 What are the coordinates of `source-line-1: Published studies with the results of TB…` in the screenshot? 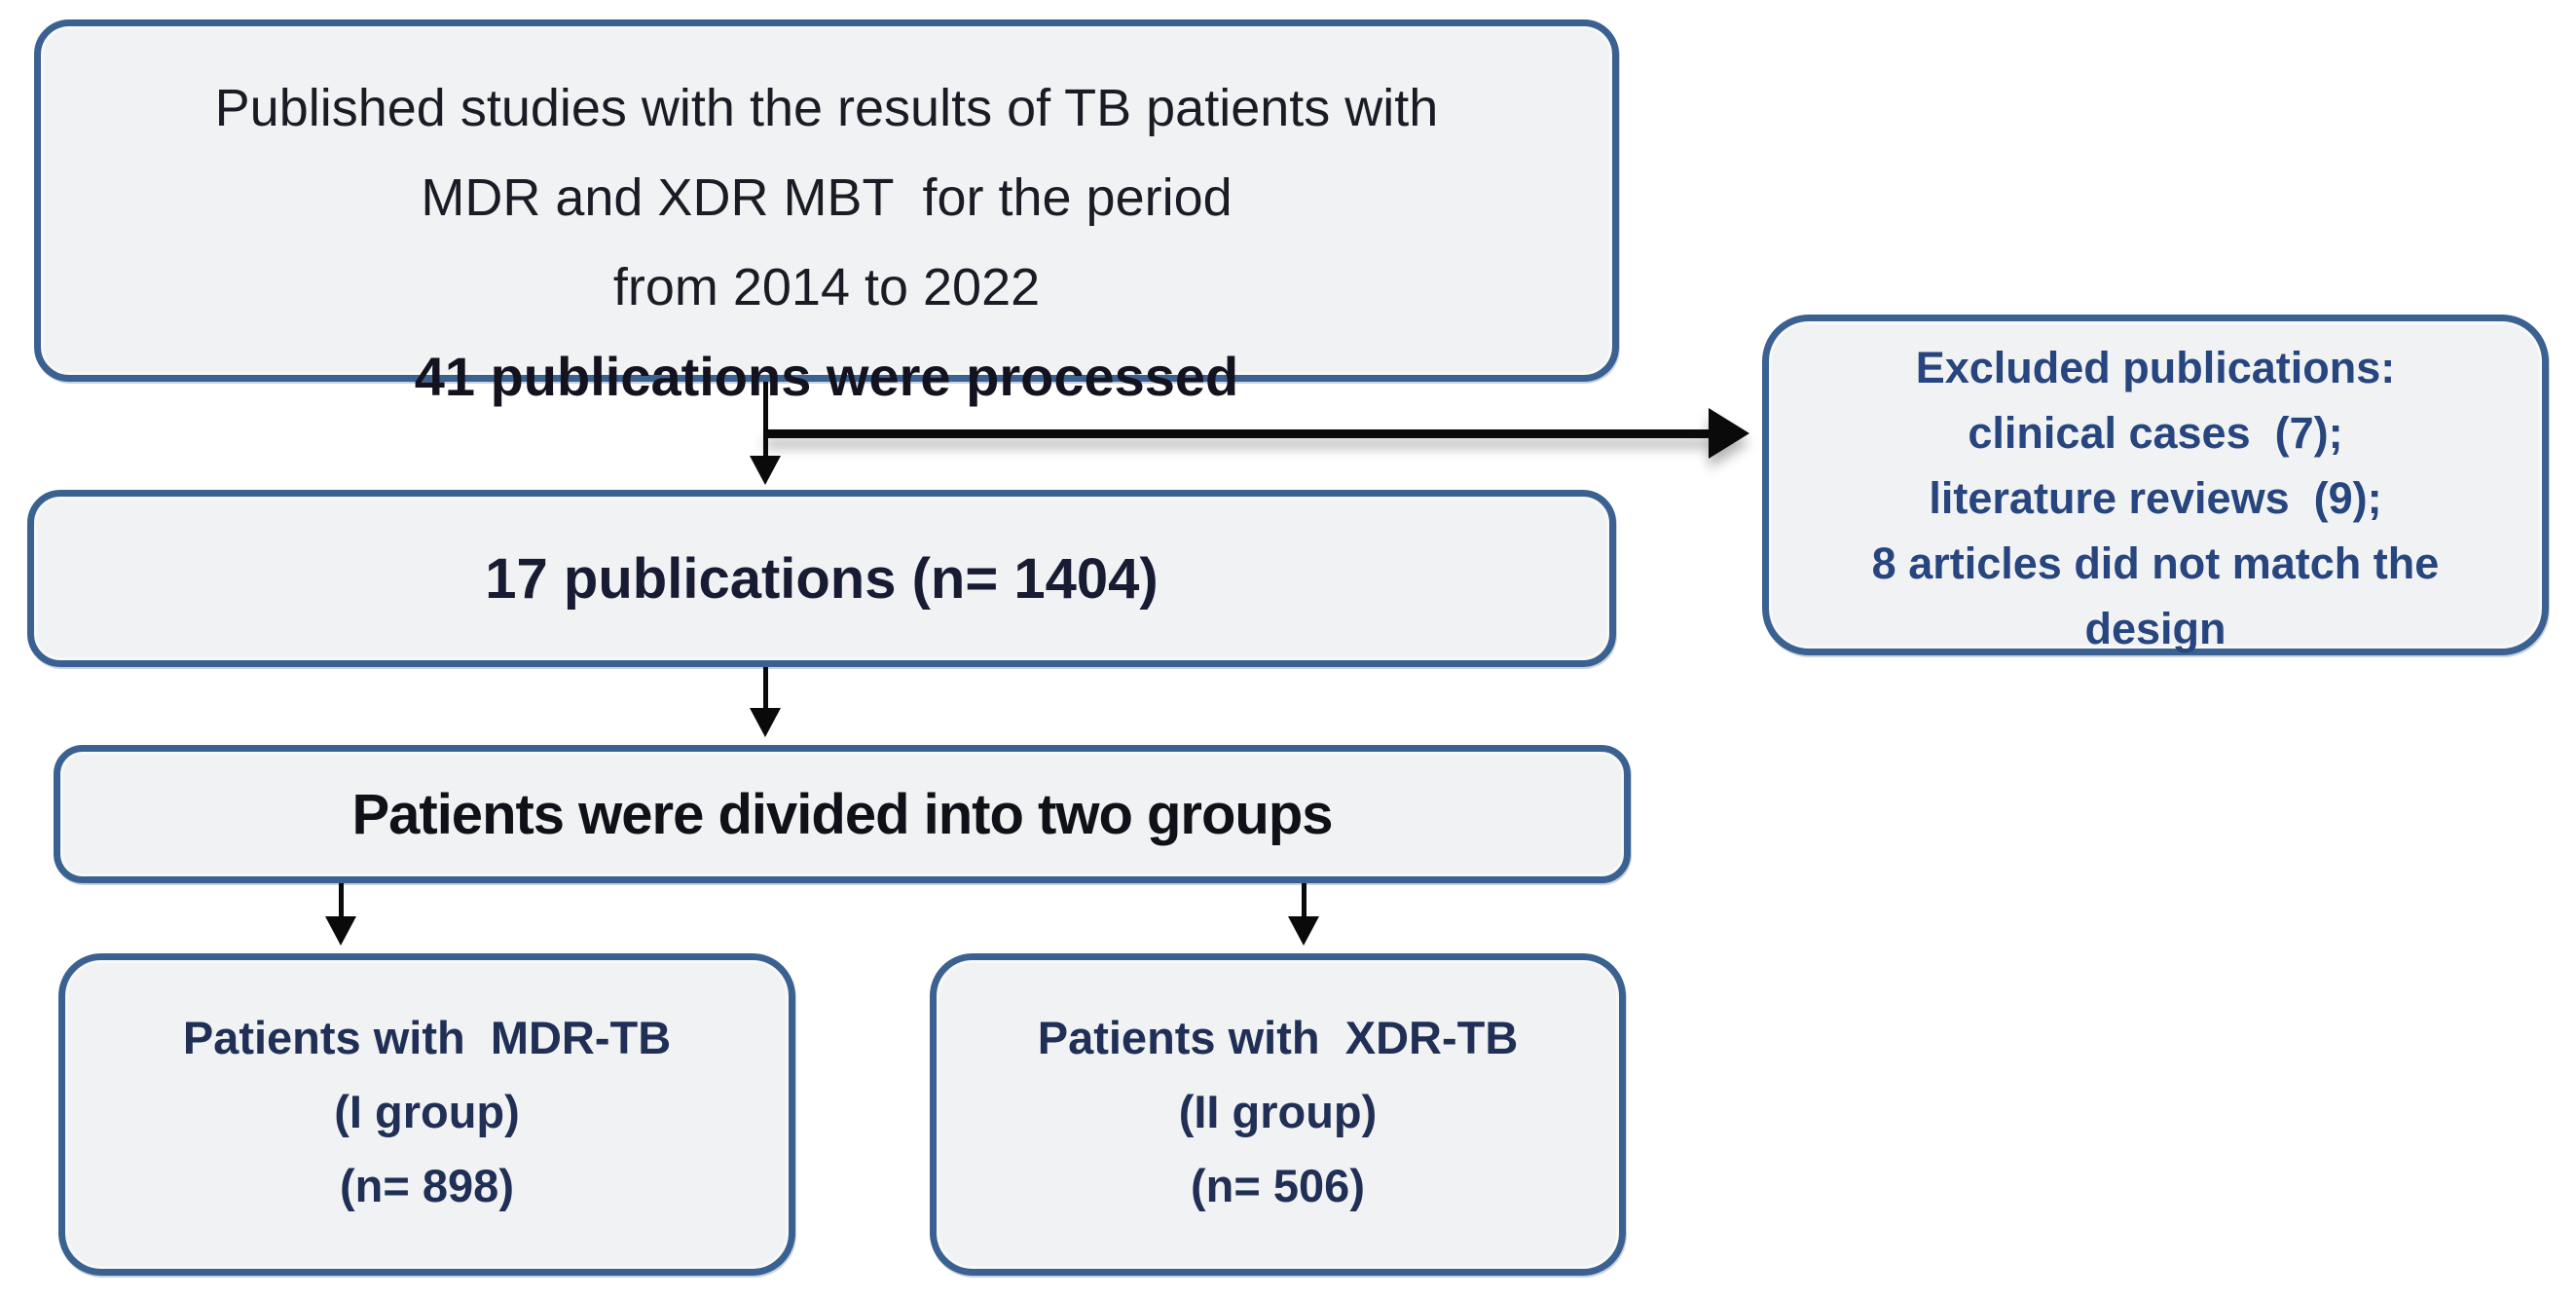 It's located at (826, 108).